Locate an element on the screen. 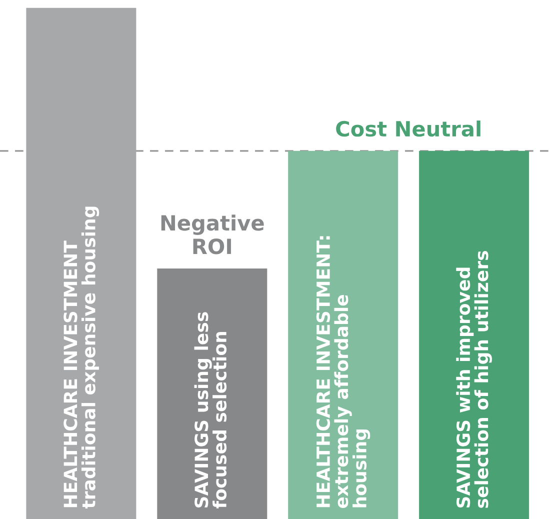  x-tick-label: SAVINGS using less focused selection is located at coordinates (210, 410).